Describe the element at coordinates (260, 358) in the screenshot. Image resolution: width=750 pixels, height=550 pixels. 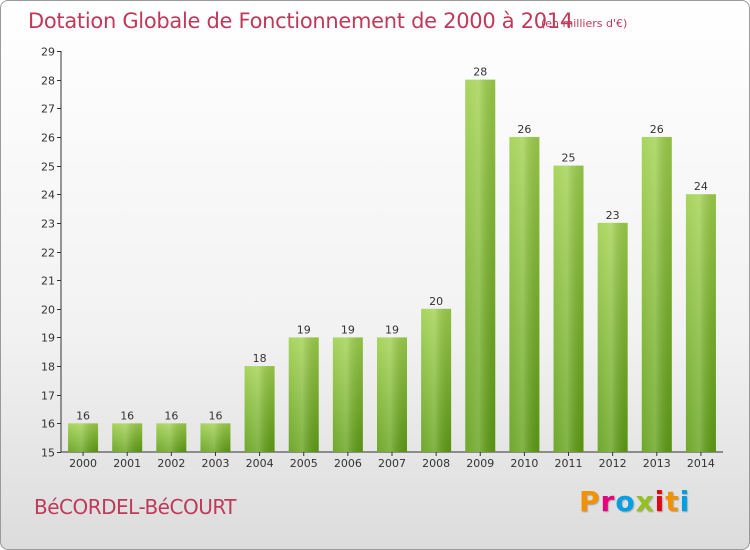
I see `data-label: 18` at that location.